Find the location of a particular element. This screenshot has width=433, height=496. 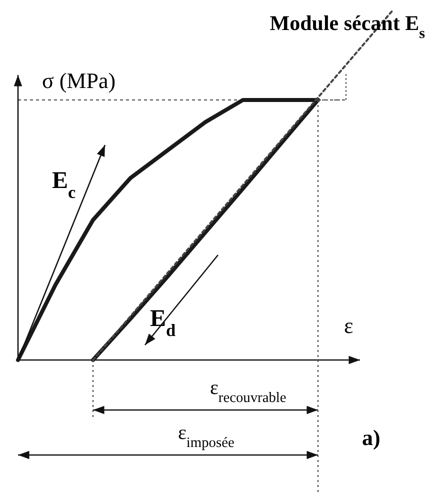

text: a) is located at coordinates (371, 437).